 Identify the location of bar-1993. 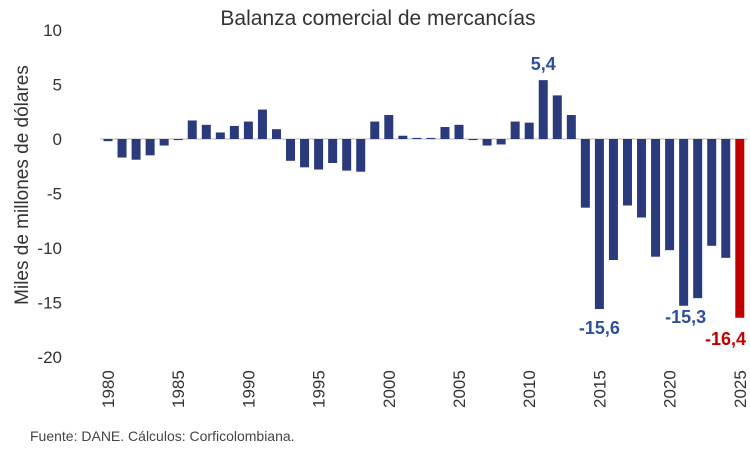
(291, 150).